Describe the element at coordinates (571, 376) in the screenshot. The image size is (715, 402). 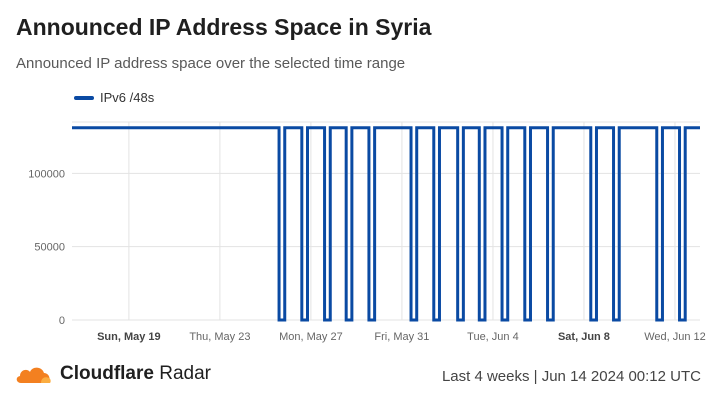
I see `time-range-info: Last 4 weeks | Jun 14 2024 00:12 UTC` at that location.